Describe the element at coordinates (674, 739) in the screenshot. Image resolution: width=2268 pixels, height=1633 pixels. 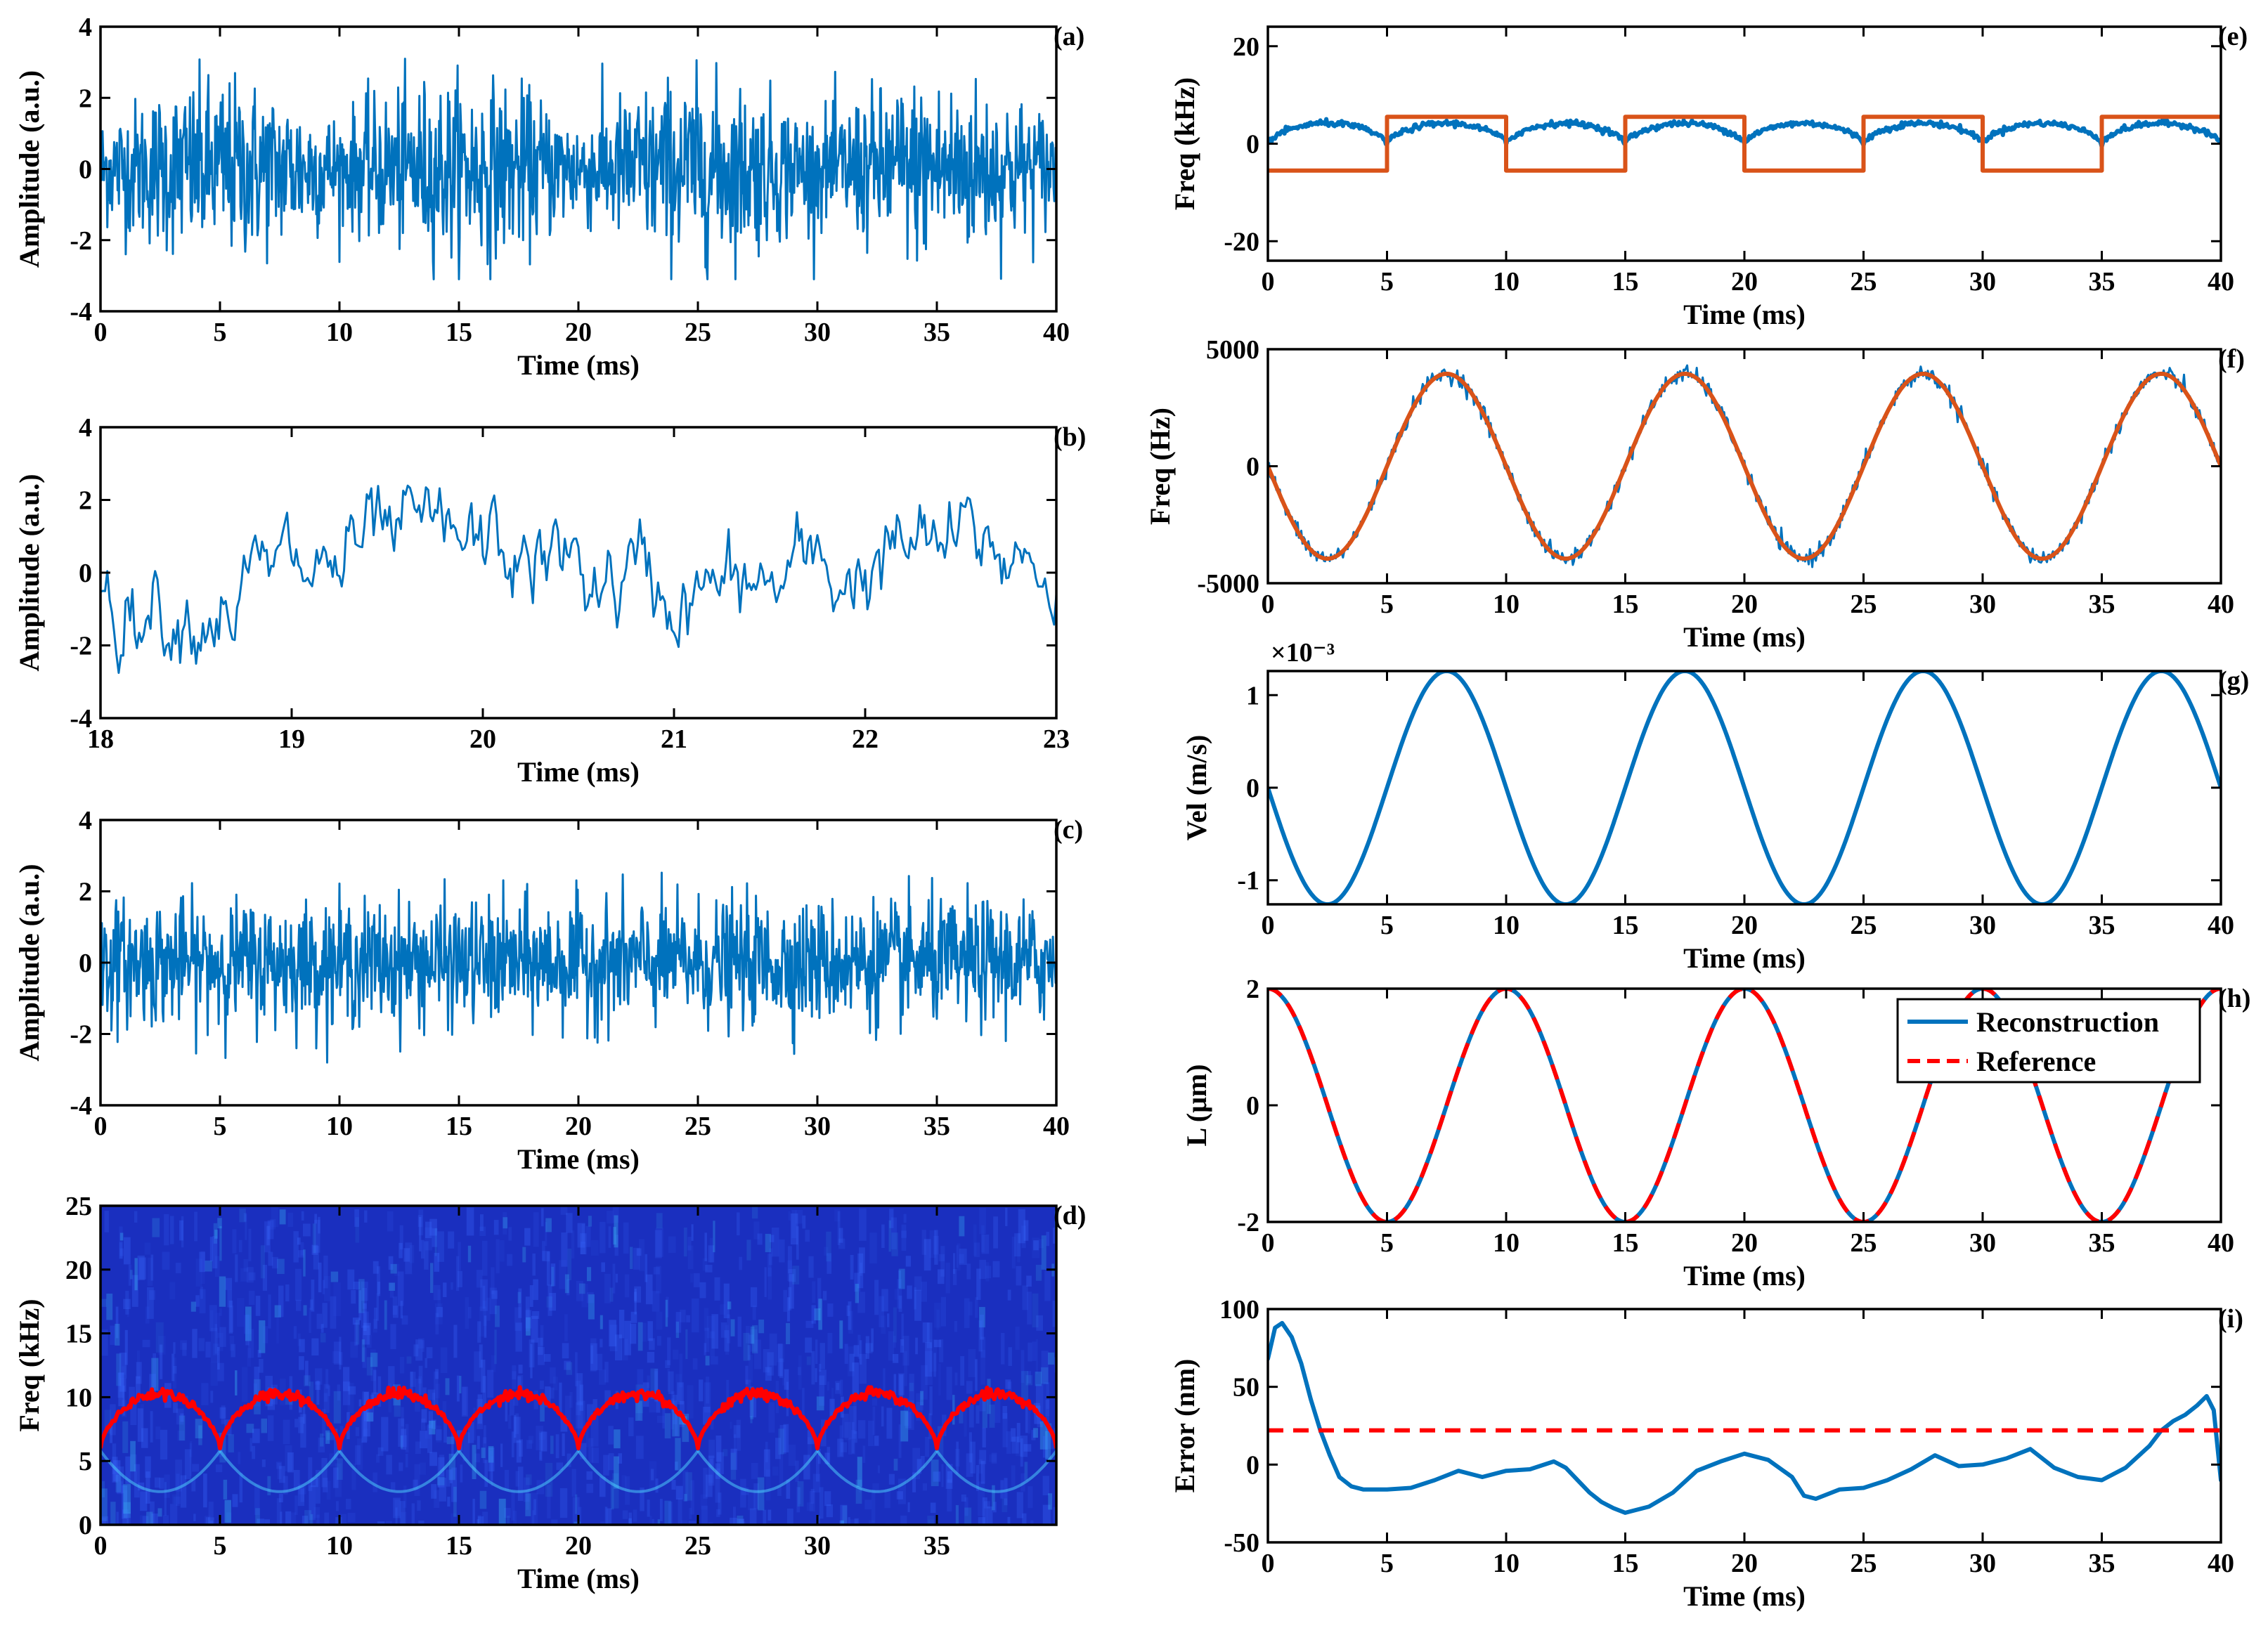
I see `x-tick-label: 21` at that location.